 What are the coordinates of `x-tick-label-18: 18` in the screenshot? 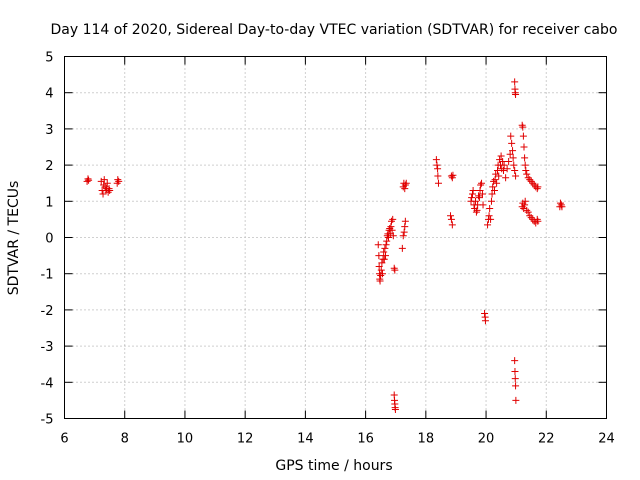 It's located at (426, 439).